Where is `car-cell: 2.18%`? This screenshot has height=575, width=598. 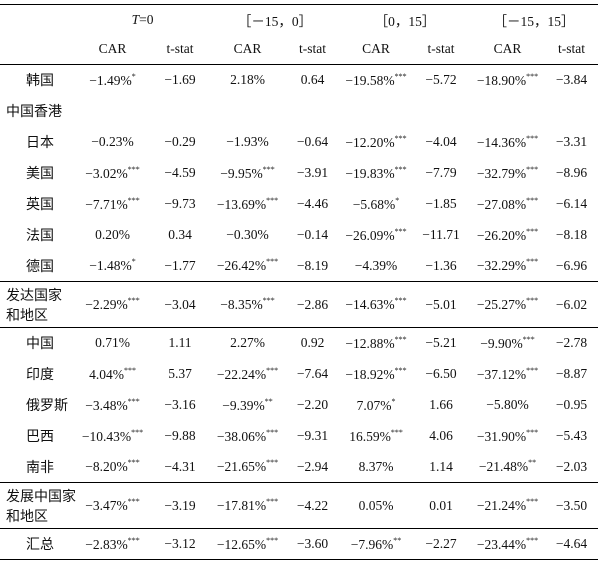
car-cell: 2.18% is located at coordinates (247, 80).